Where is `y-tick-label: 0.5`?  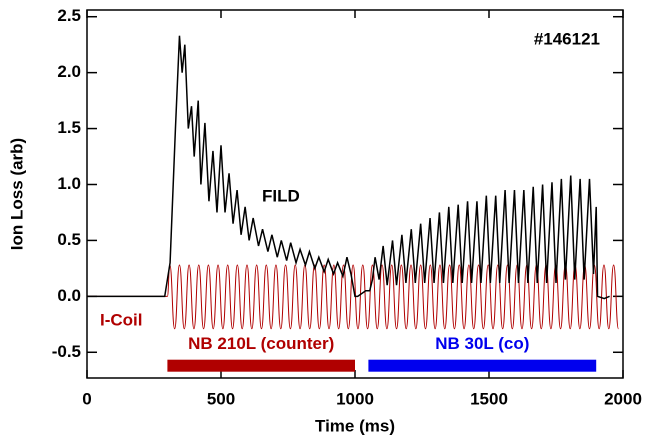 y-tick-label: 0.5 is located at coordinates (69, 239).